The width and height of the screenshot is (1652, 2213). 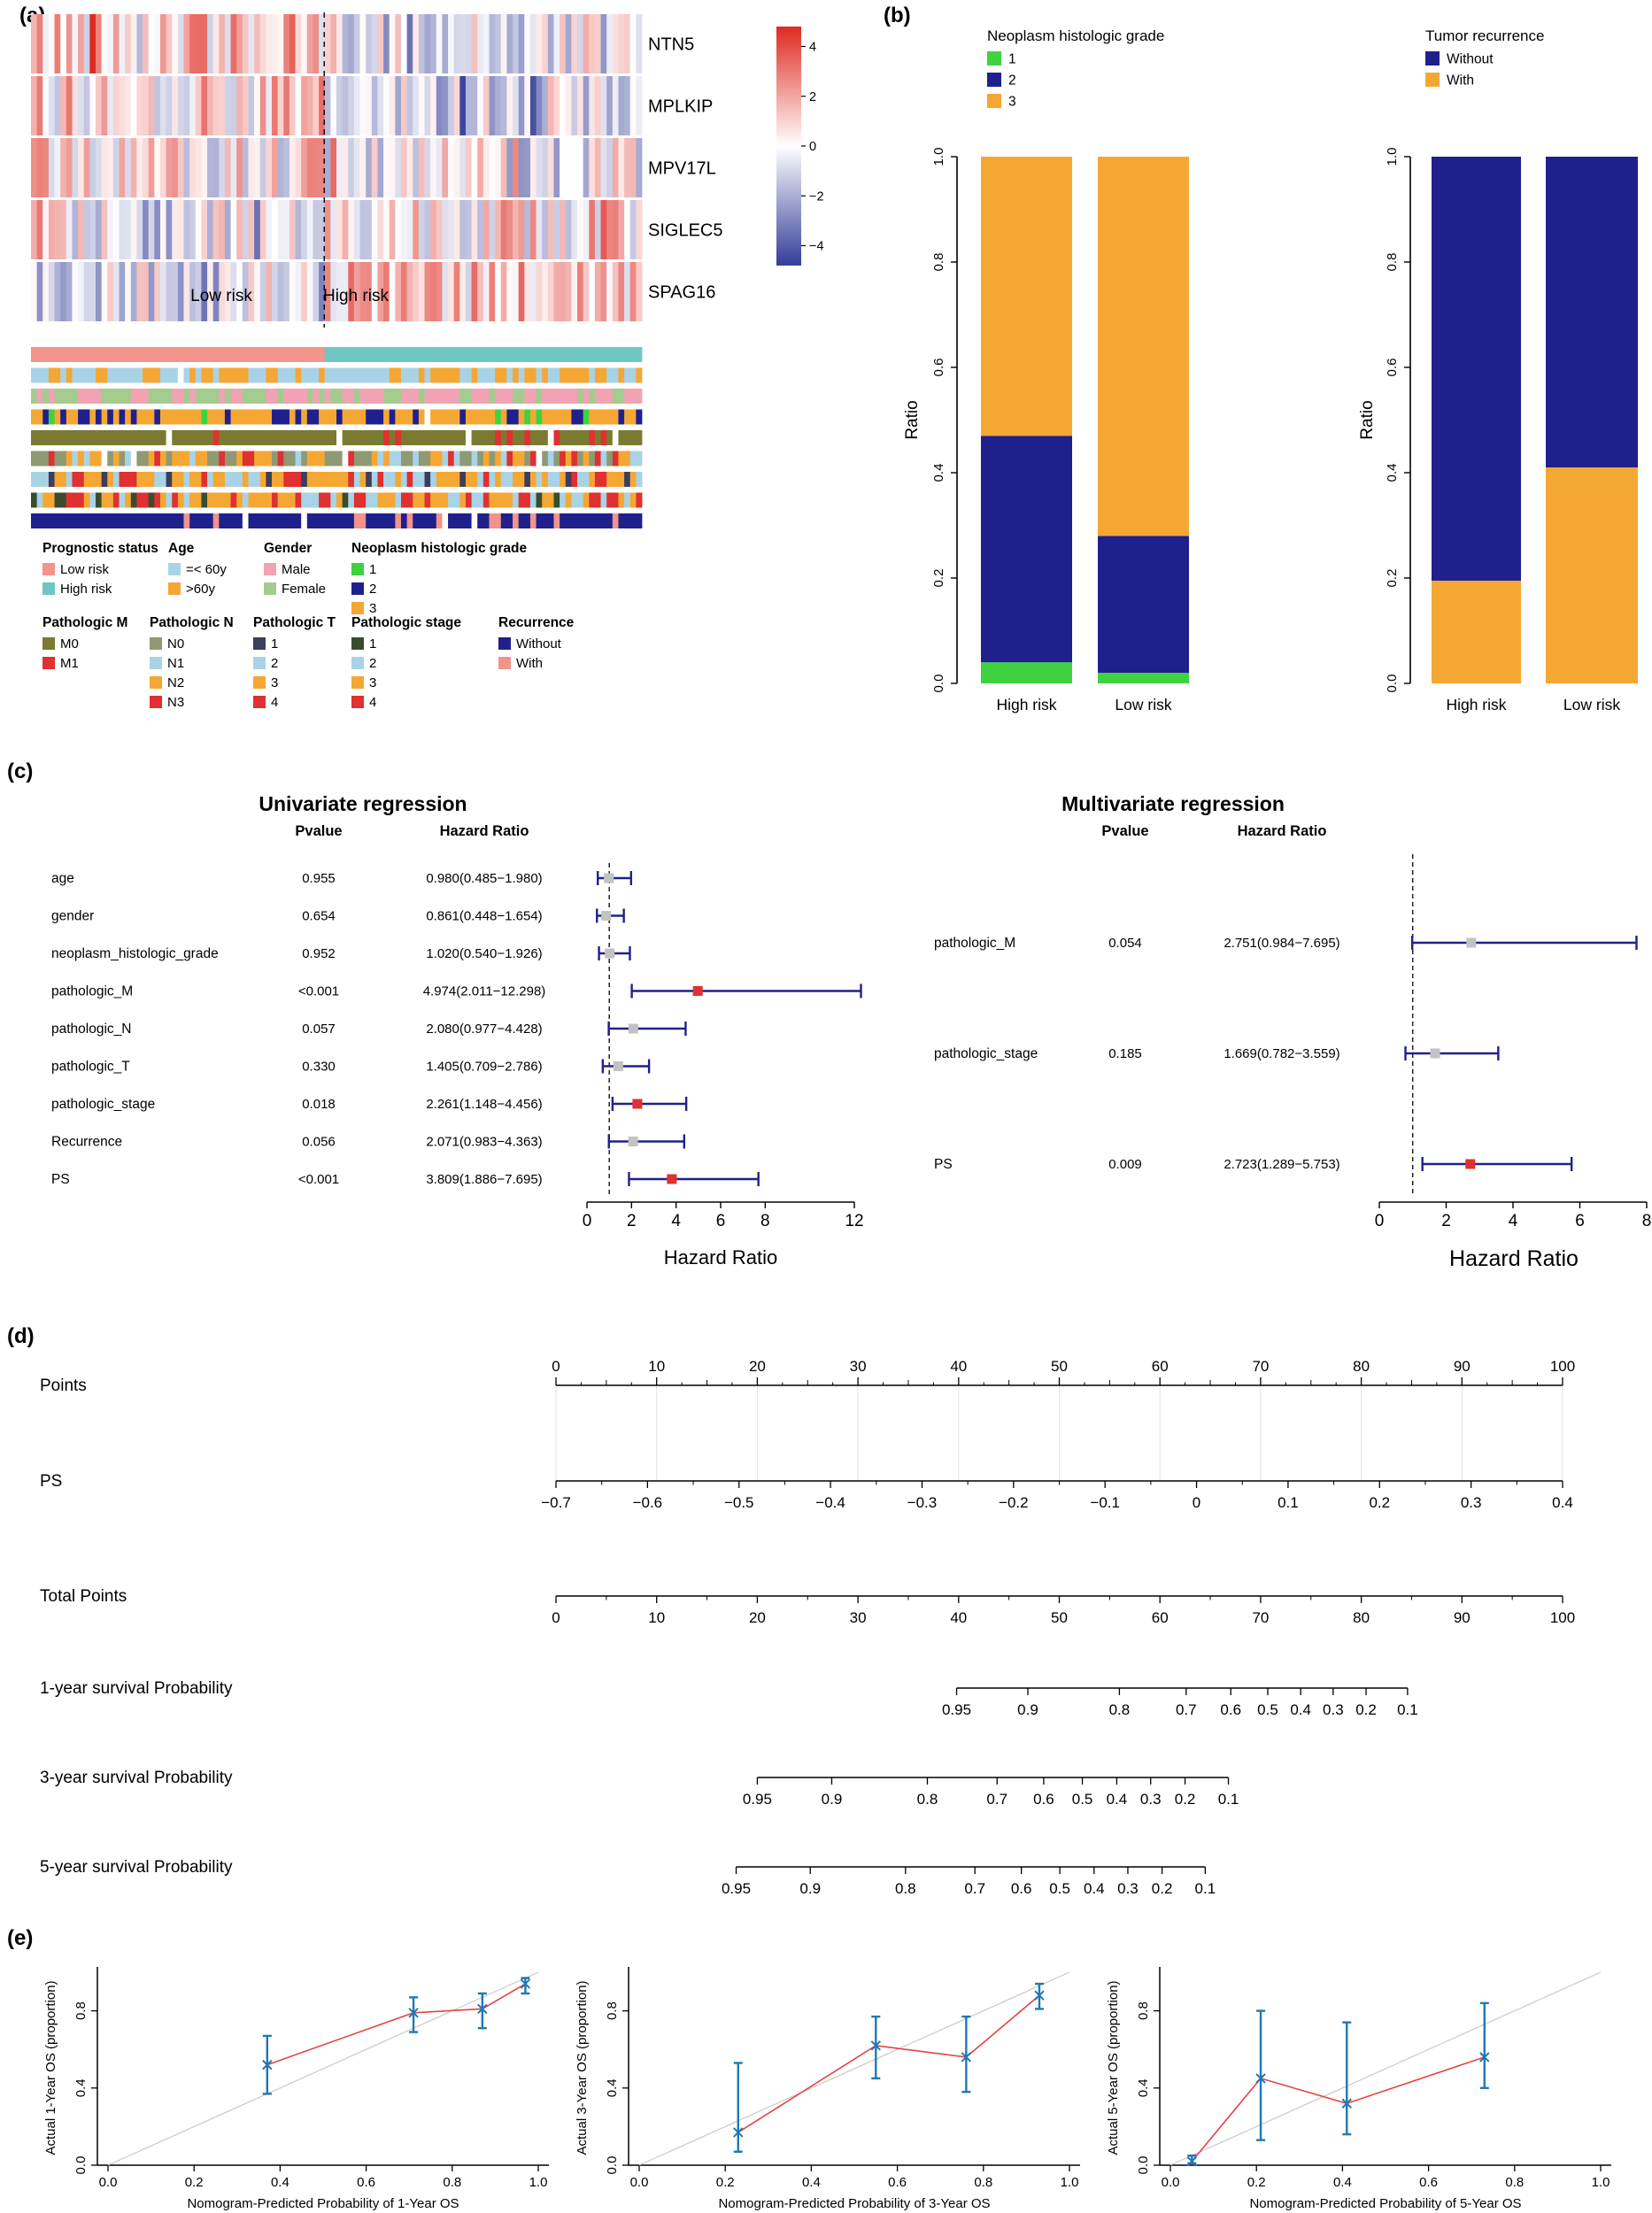 I want to click on tick-label: 0.6, so click(x=1043, y=1799).